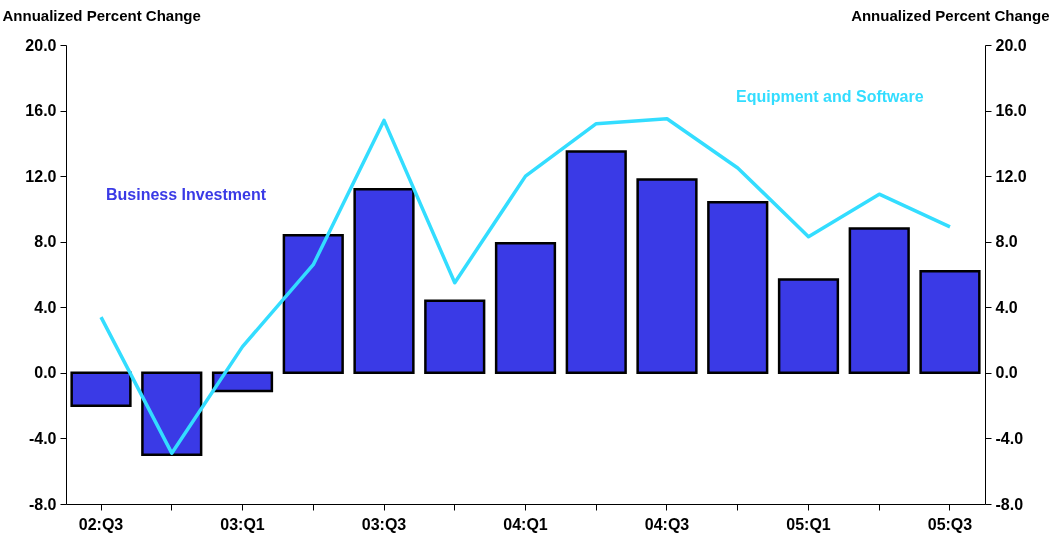 This screenshot has height=546, width=1049. What do you see at coordinates (42, 504) in the screenshot?
I see `y-tick-label: -8.0` at bounding box center [42, 504].